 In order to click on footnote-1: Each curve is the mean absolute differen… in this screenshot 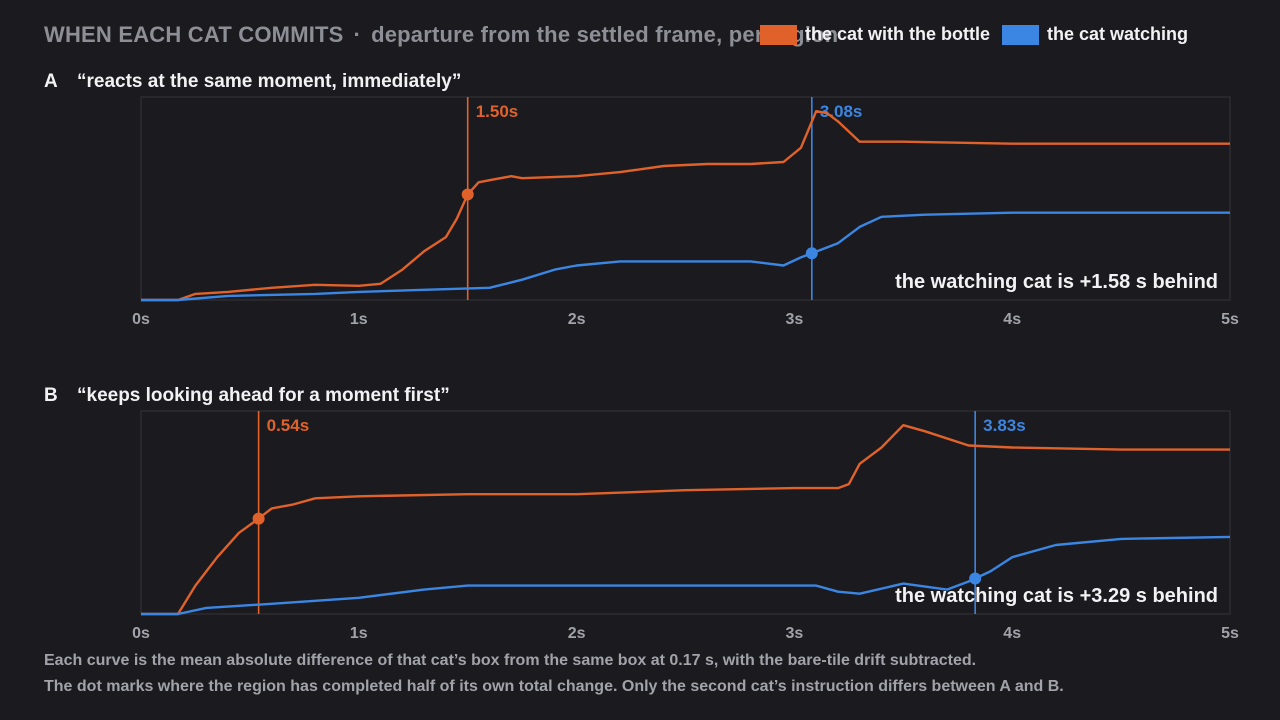, I will do `click(510, 660)`.